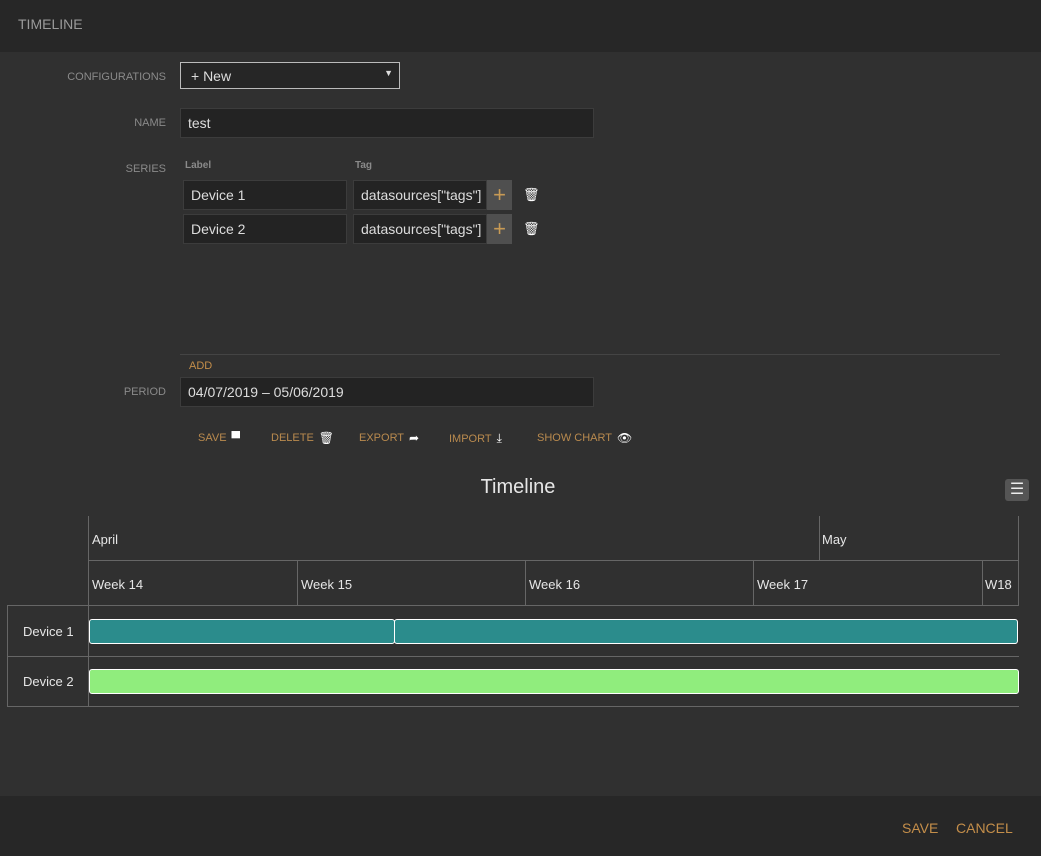 The height and width of the screenshot is (856, 1041). What do you see at coordinates (382, 438) in the screenshot?
I see `export-label: EXPORT` at bounding box center [382, 438].